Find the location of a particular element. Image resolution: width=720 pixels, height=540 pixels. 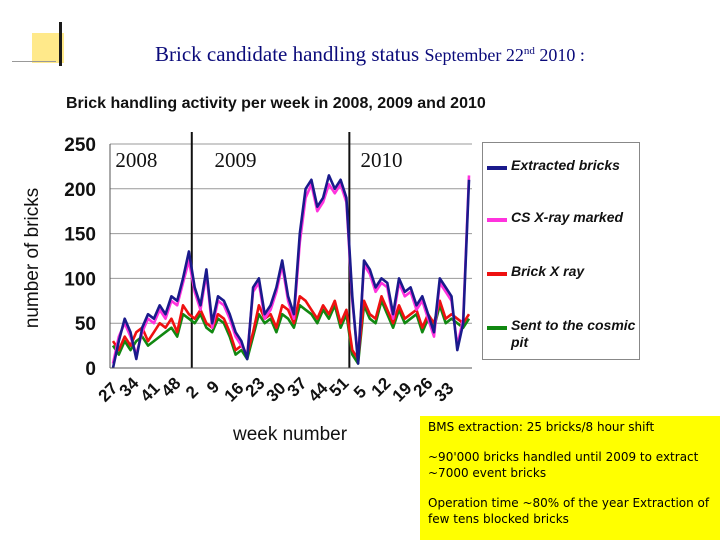

y-axis-label: number of bricks is located at coordinates (32, 258).